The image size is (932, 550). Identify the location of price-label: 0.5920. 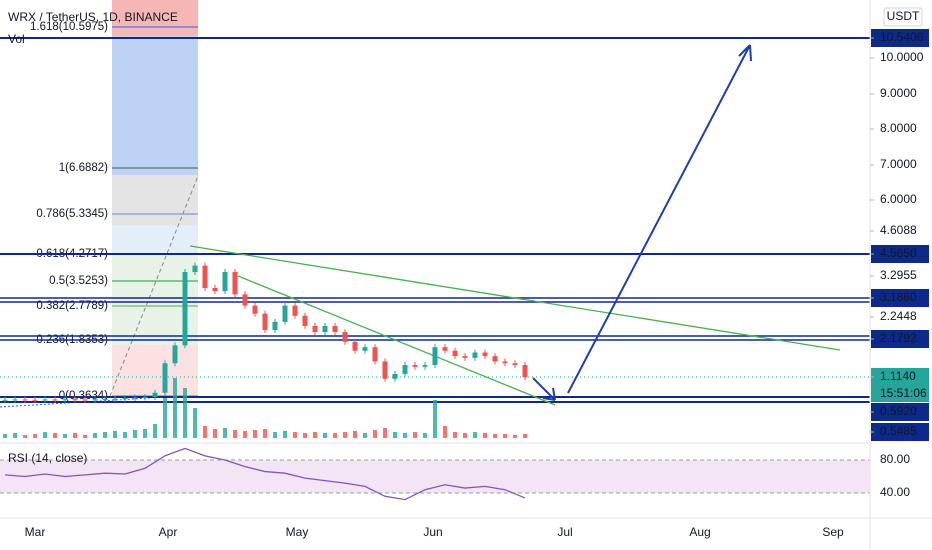
(898, 411).